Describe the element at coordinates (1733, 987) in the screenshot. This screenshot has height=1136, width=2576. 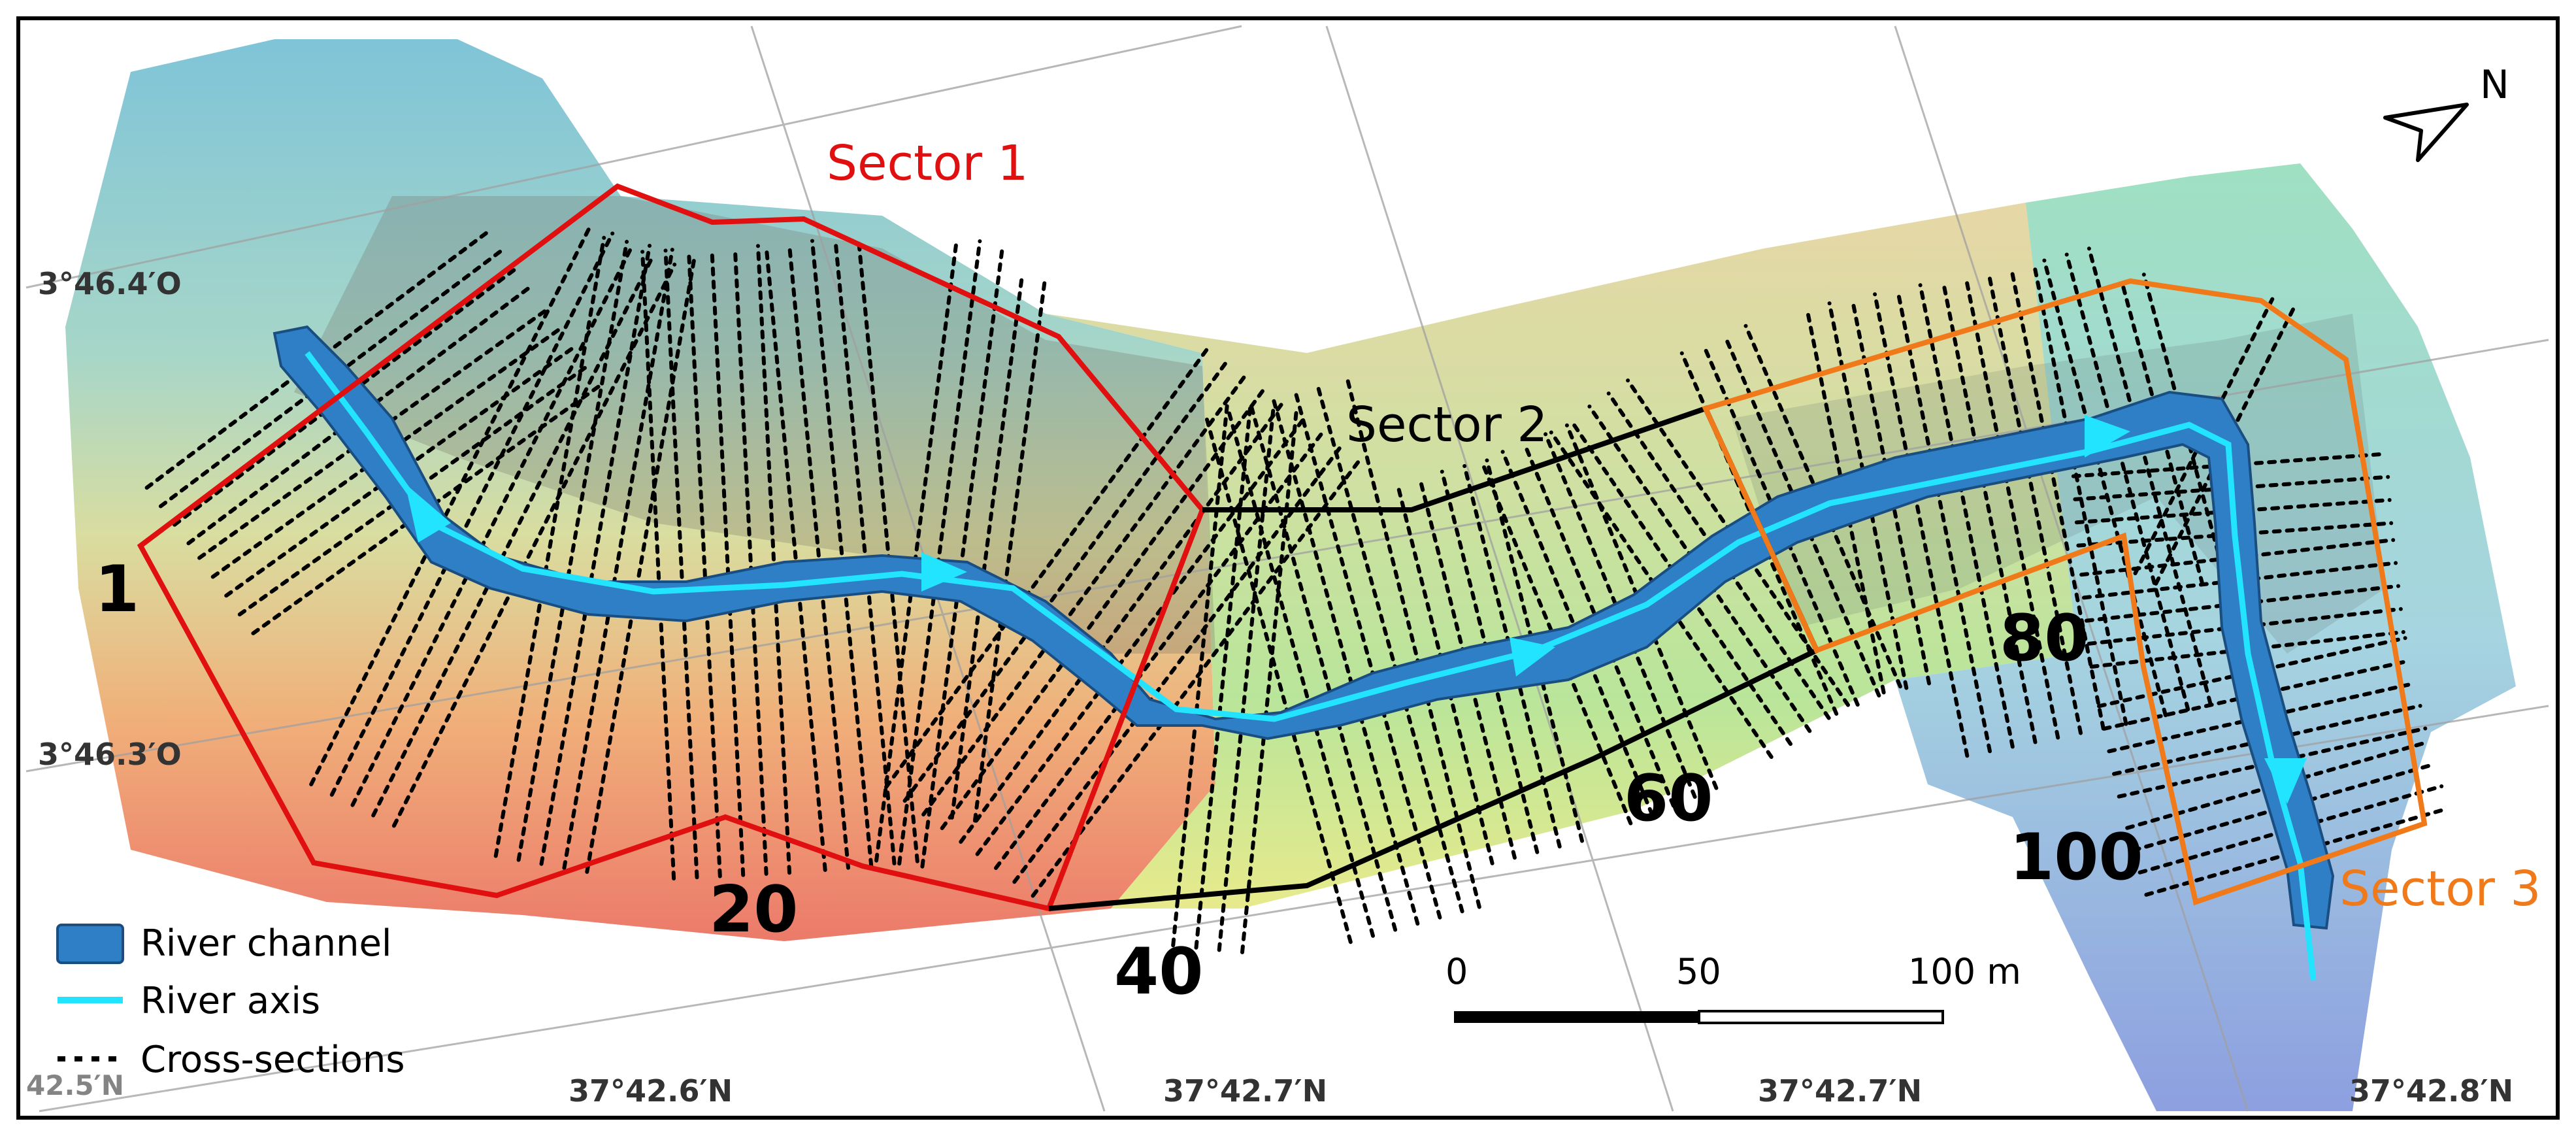
I see `scale-bar: 0 50 100 m` at that location.